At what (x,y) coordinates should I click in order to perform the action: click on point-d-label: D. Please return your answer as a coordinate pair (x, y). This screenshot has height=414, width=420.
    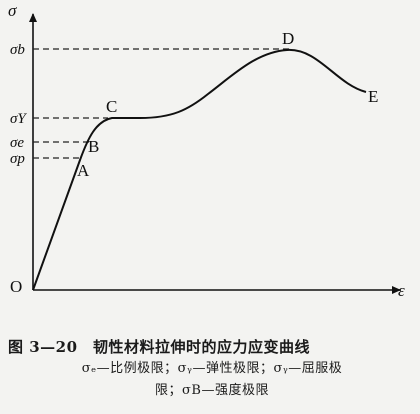
    Looking at the image, I should click on (288, 38).